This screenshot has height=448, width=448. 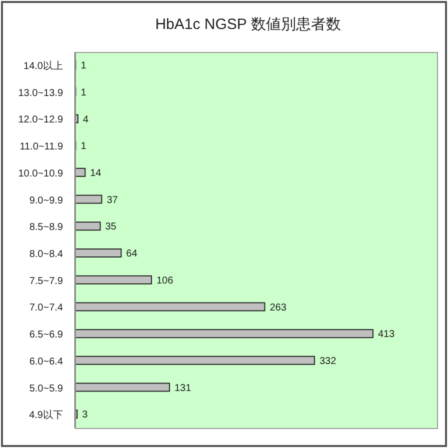 What do you see at coordinates (46, 228) in the screenshot?
I see `y-tick-label: 8.5~8.9` at bounding box center [46, 228].